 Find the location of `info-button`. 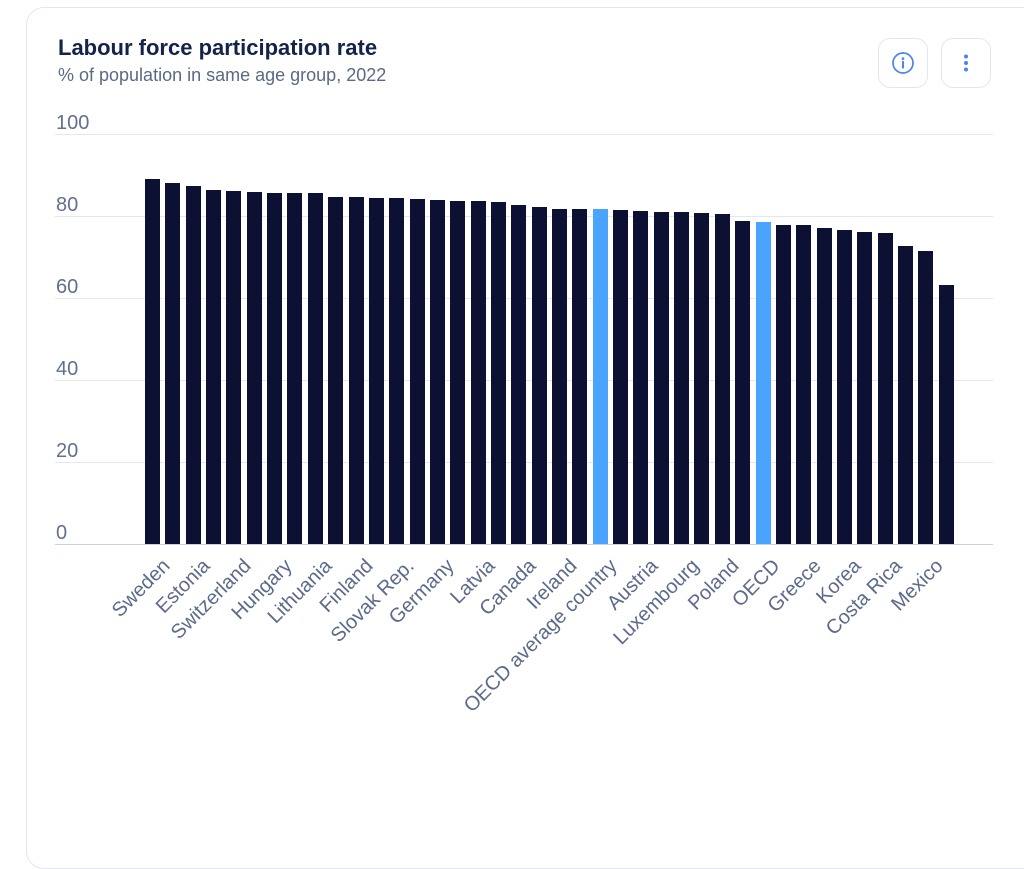

info-button is located at coordinates (903, 63).